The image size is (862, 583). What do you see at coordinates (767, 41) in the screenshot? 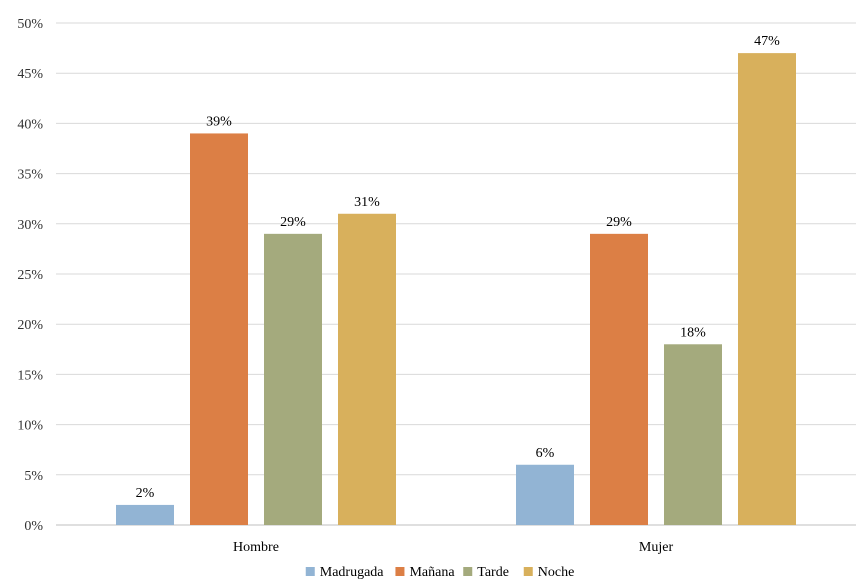
I see `data-label: 47%` at bounding box center [767, 41].